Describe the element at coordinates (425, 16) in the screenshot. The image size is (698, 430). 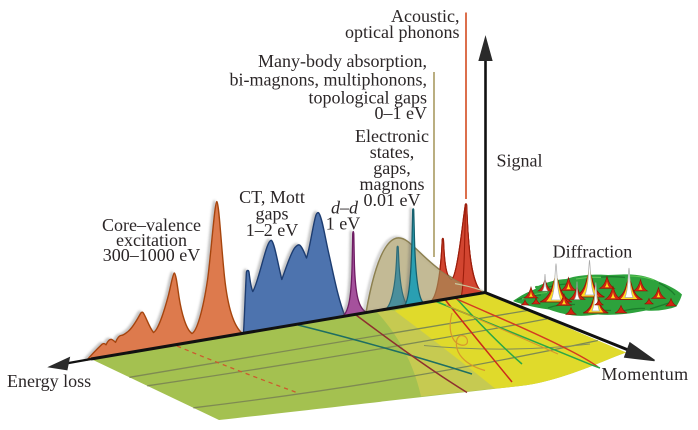
I see `svg-text: Acoustic,` at that location.